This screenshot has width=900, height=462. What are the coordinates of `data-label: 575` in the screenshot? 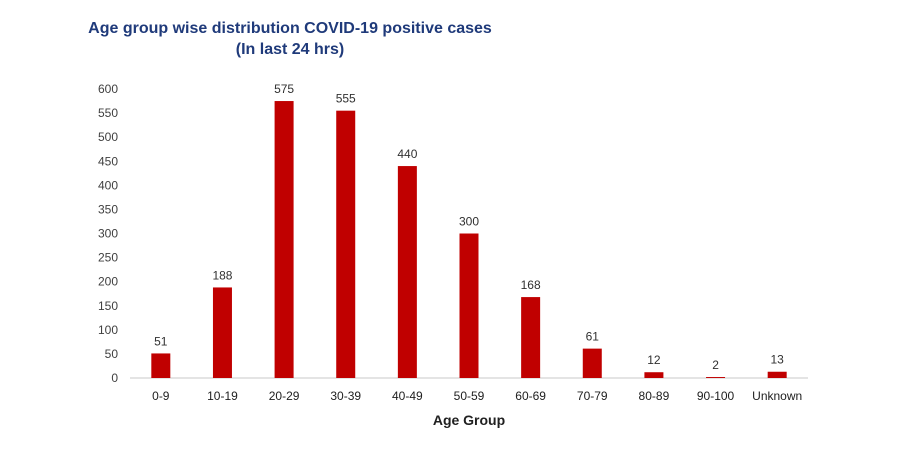 It's located at (284, 89).